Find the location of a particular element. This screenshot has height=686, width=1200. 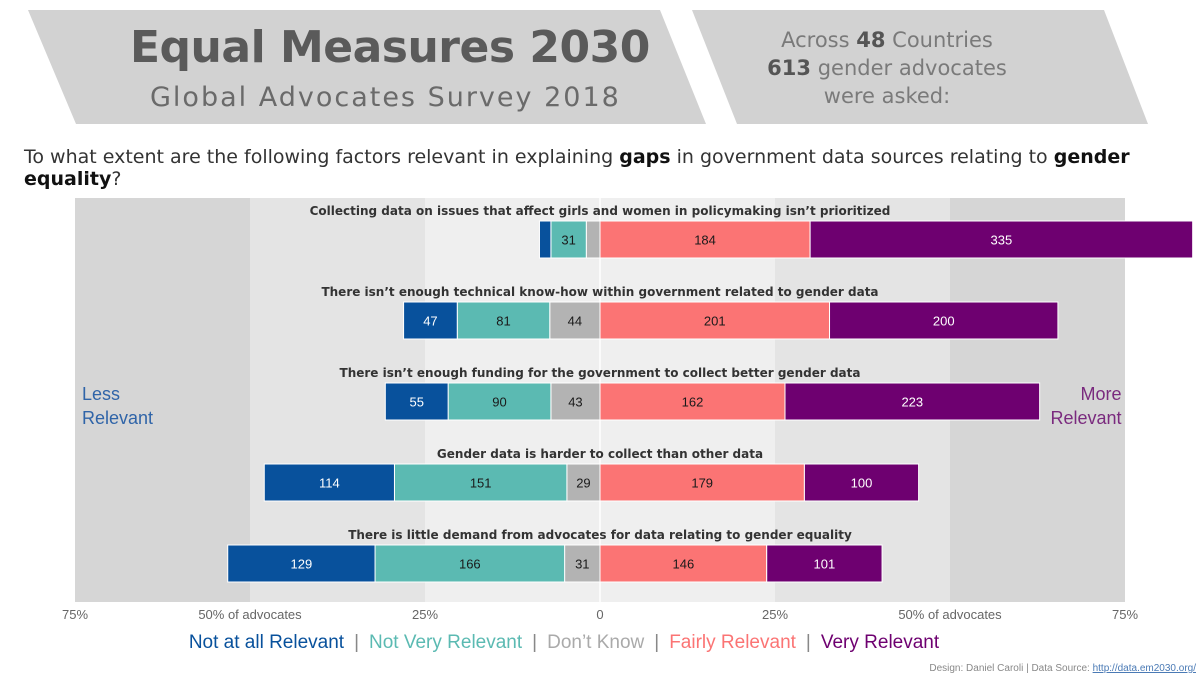

data-label: 90 is located at coordinates (499, 402).